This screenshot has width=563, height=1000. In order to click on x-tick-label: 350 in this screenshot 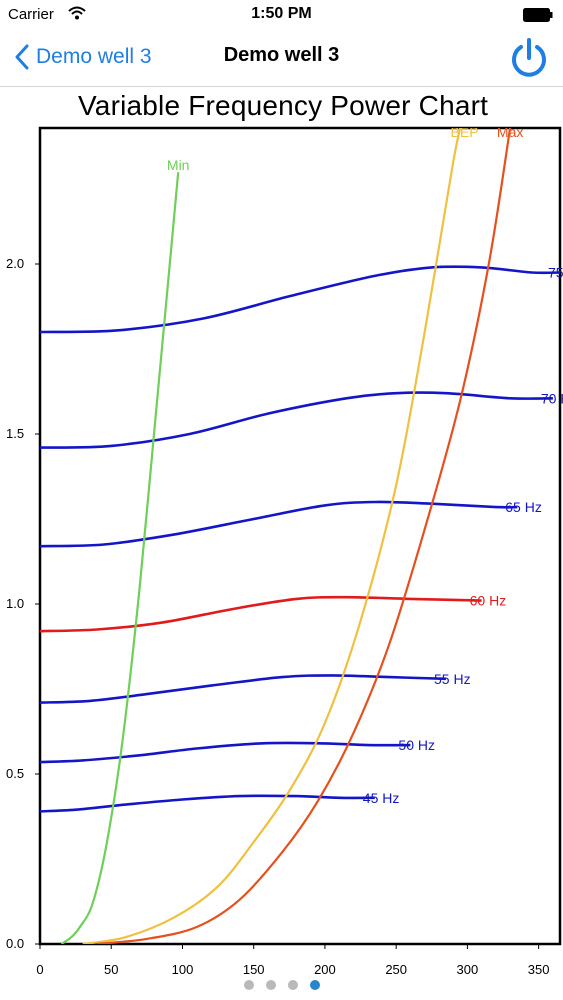, I will do `click(539, 969)`.